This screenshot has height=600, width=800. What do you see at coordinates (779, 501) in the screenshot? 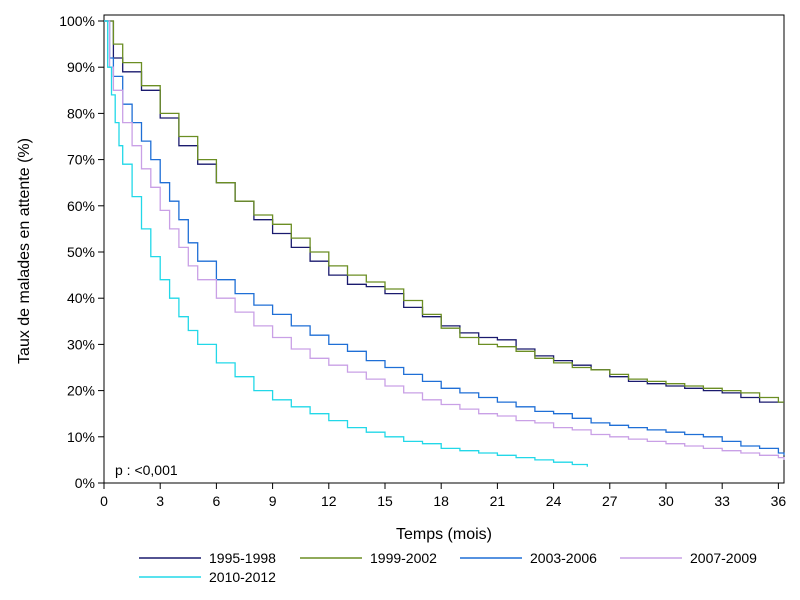
I see `x-tick-label: 36` at bounding box center [779, 501].